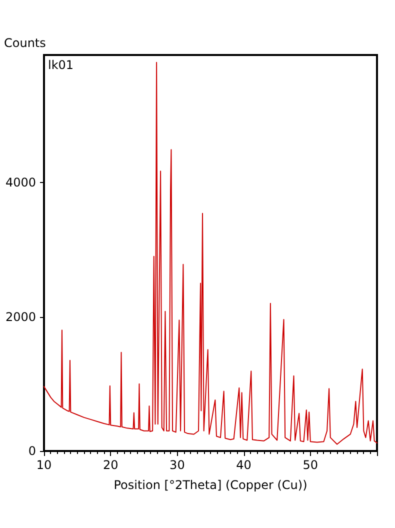 The image size is (395, 528). Describe the element at coordinates (61, 65) in the screenshot. I see `annotation: lk01` at that location.